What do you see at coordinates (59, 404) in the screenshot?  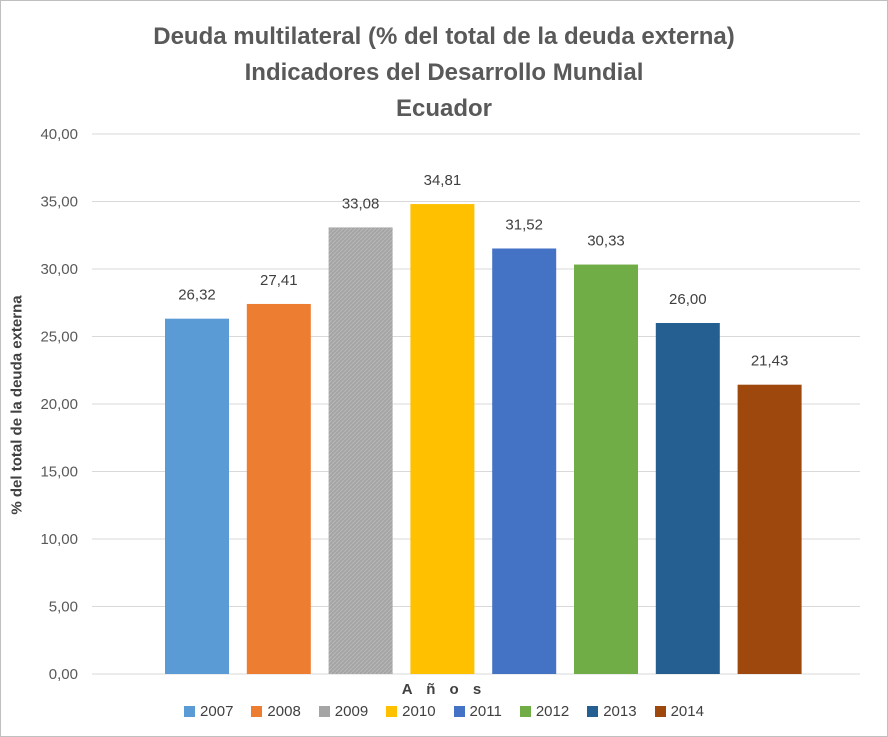 I see `y-tick-label: 20,00` at bounding box center [59, 404].